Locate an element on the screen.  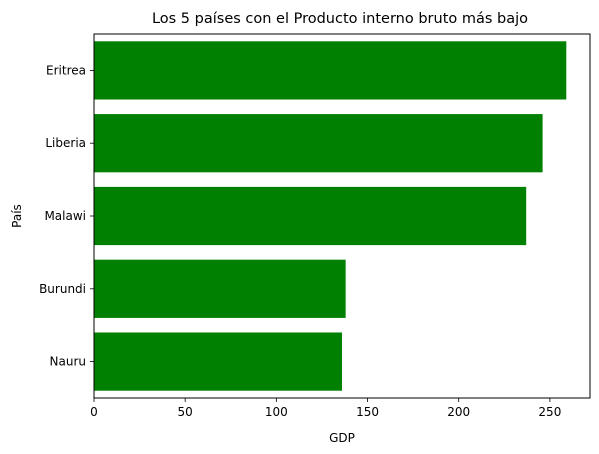
bar-eritrea is located at coordinates (330, 70).